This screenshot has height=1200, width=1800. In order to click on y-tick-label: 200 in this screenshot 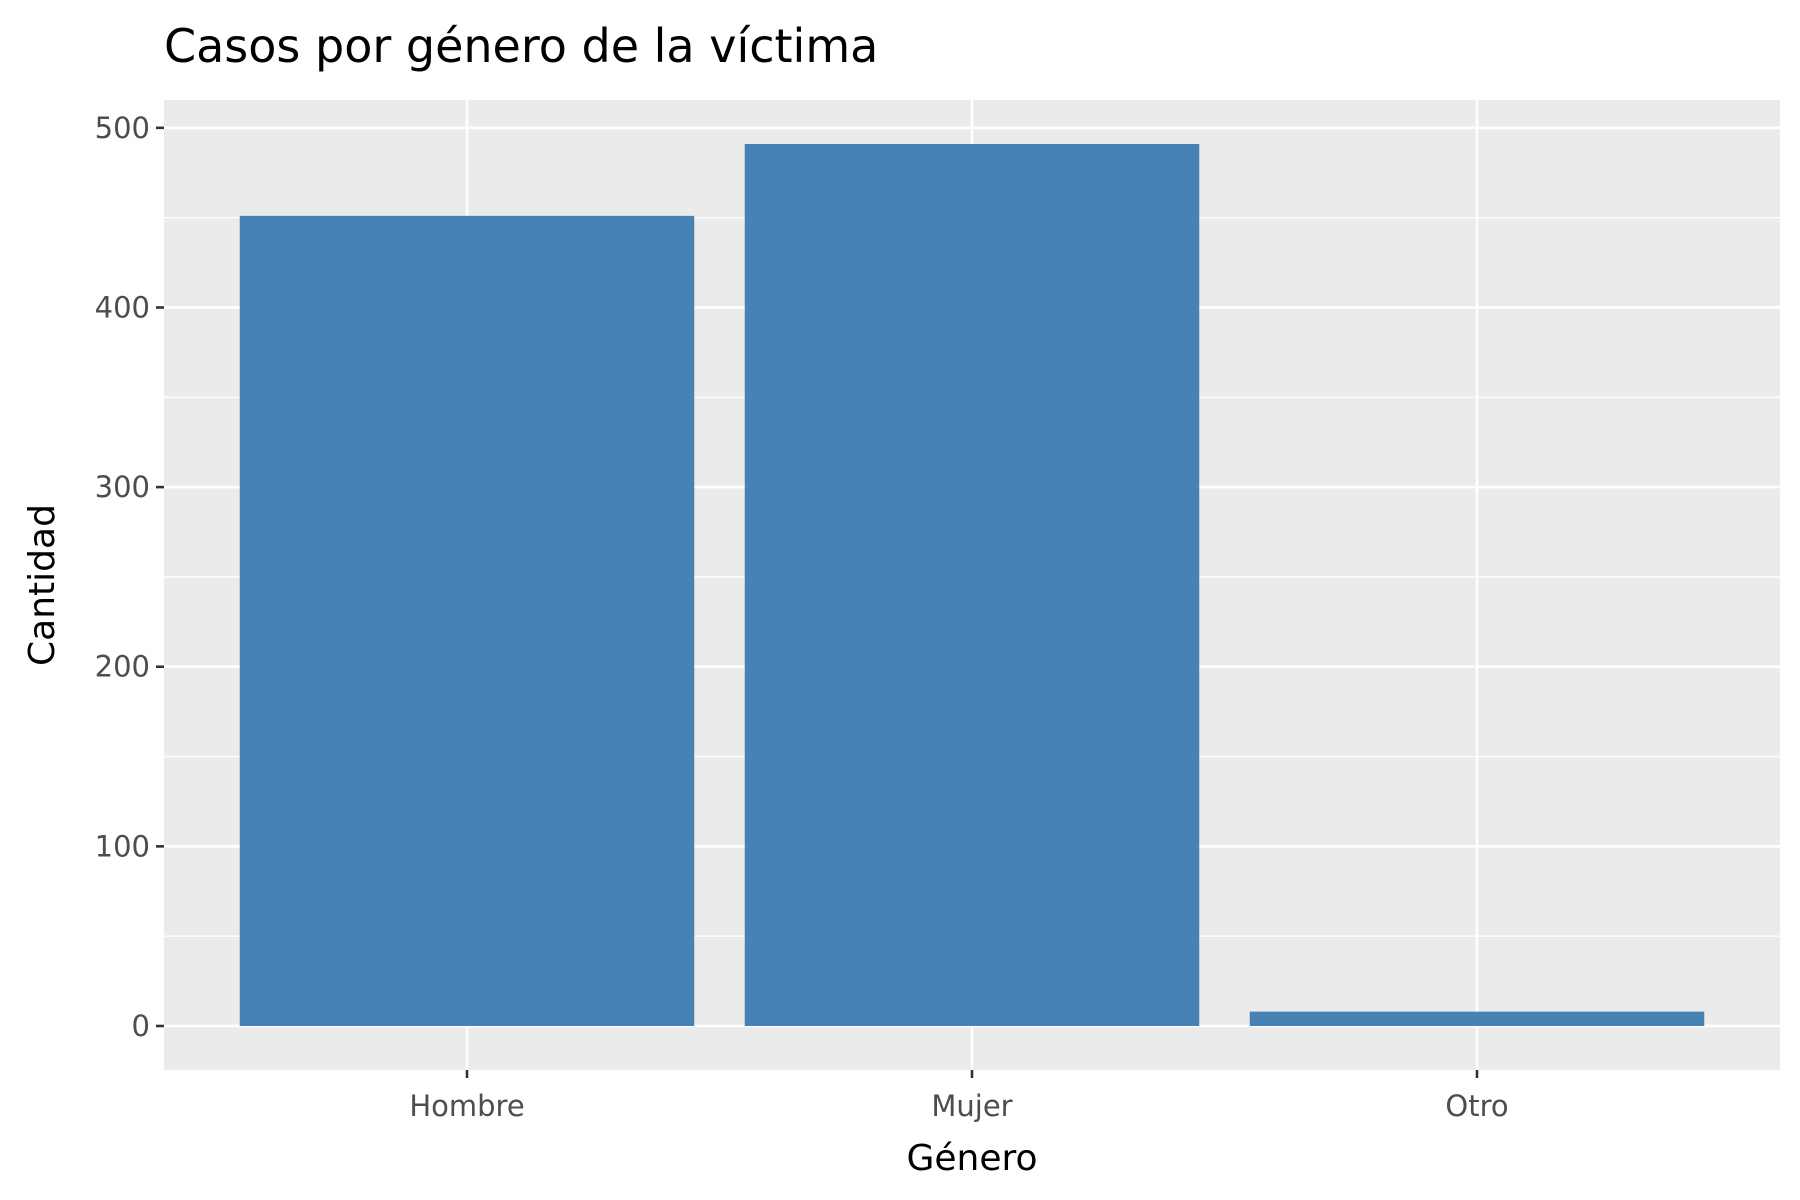, I will do `click(122, 667)`.